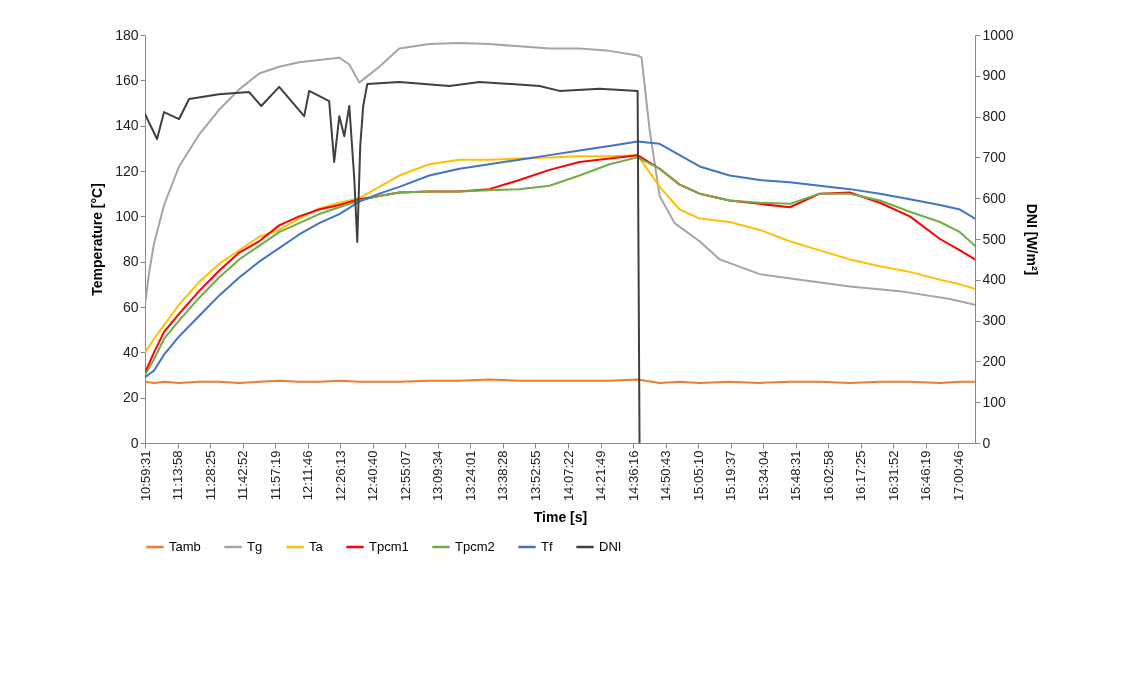  I want to click on x-tick-label: 15:19:37, so click(731, 476).